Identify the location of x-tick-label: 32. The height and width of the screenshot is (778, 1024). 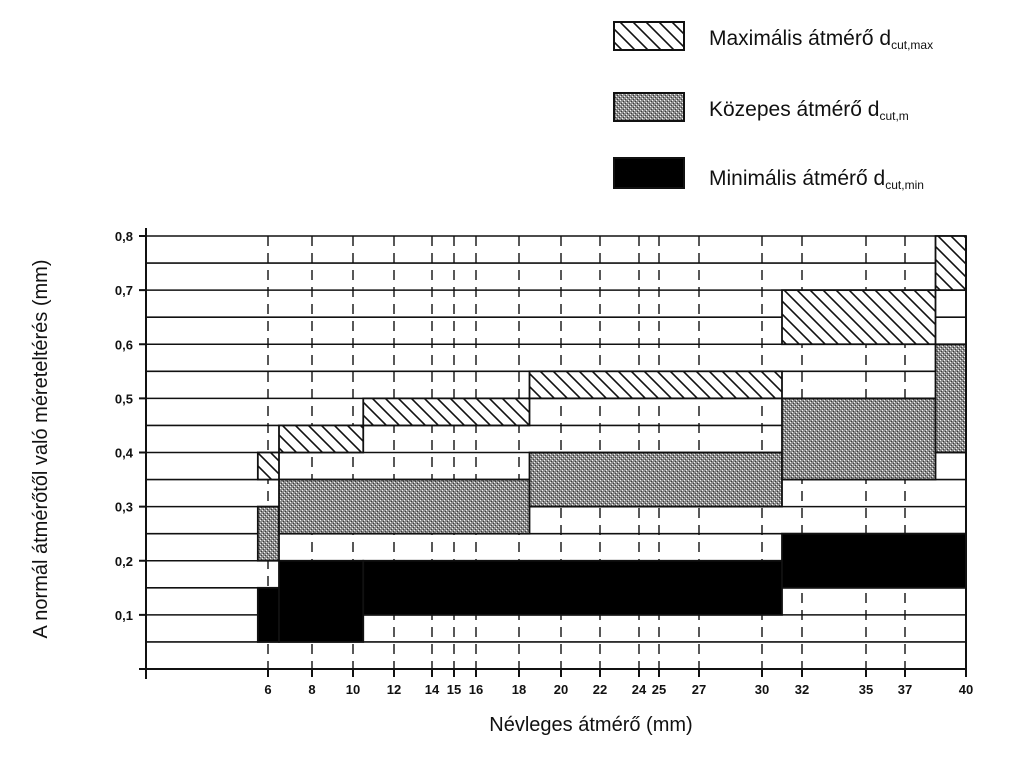
(802, 689).